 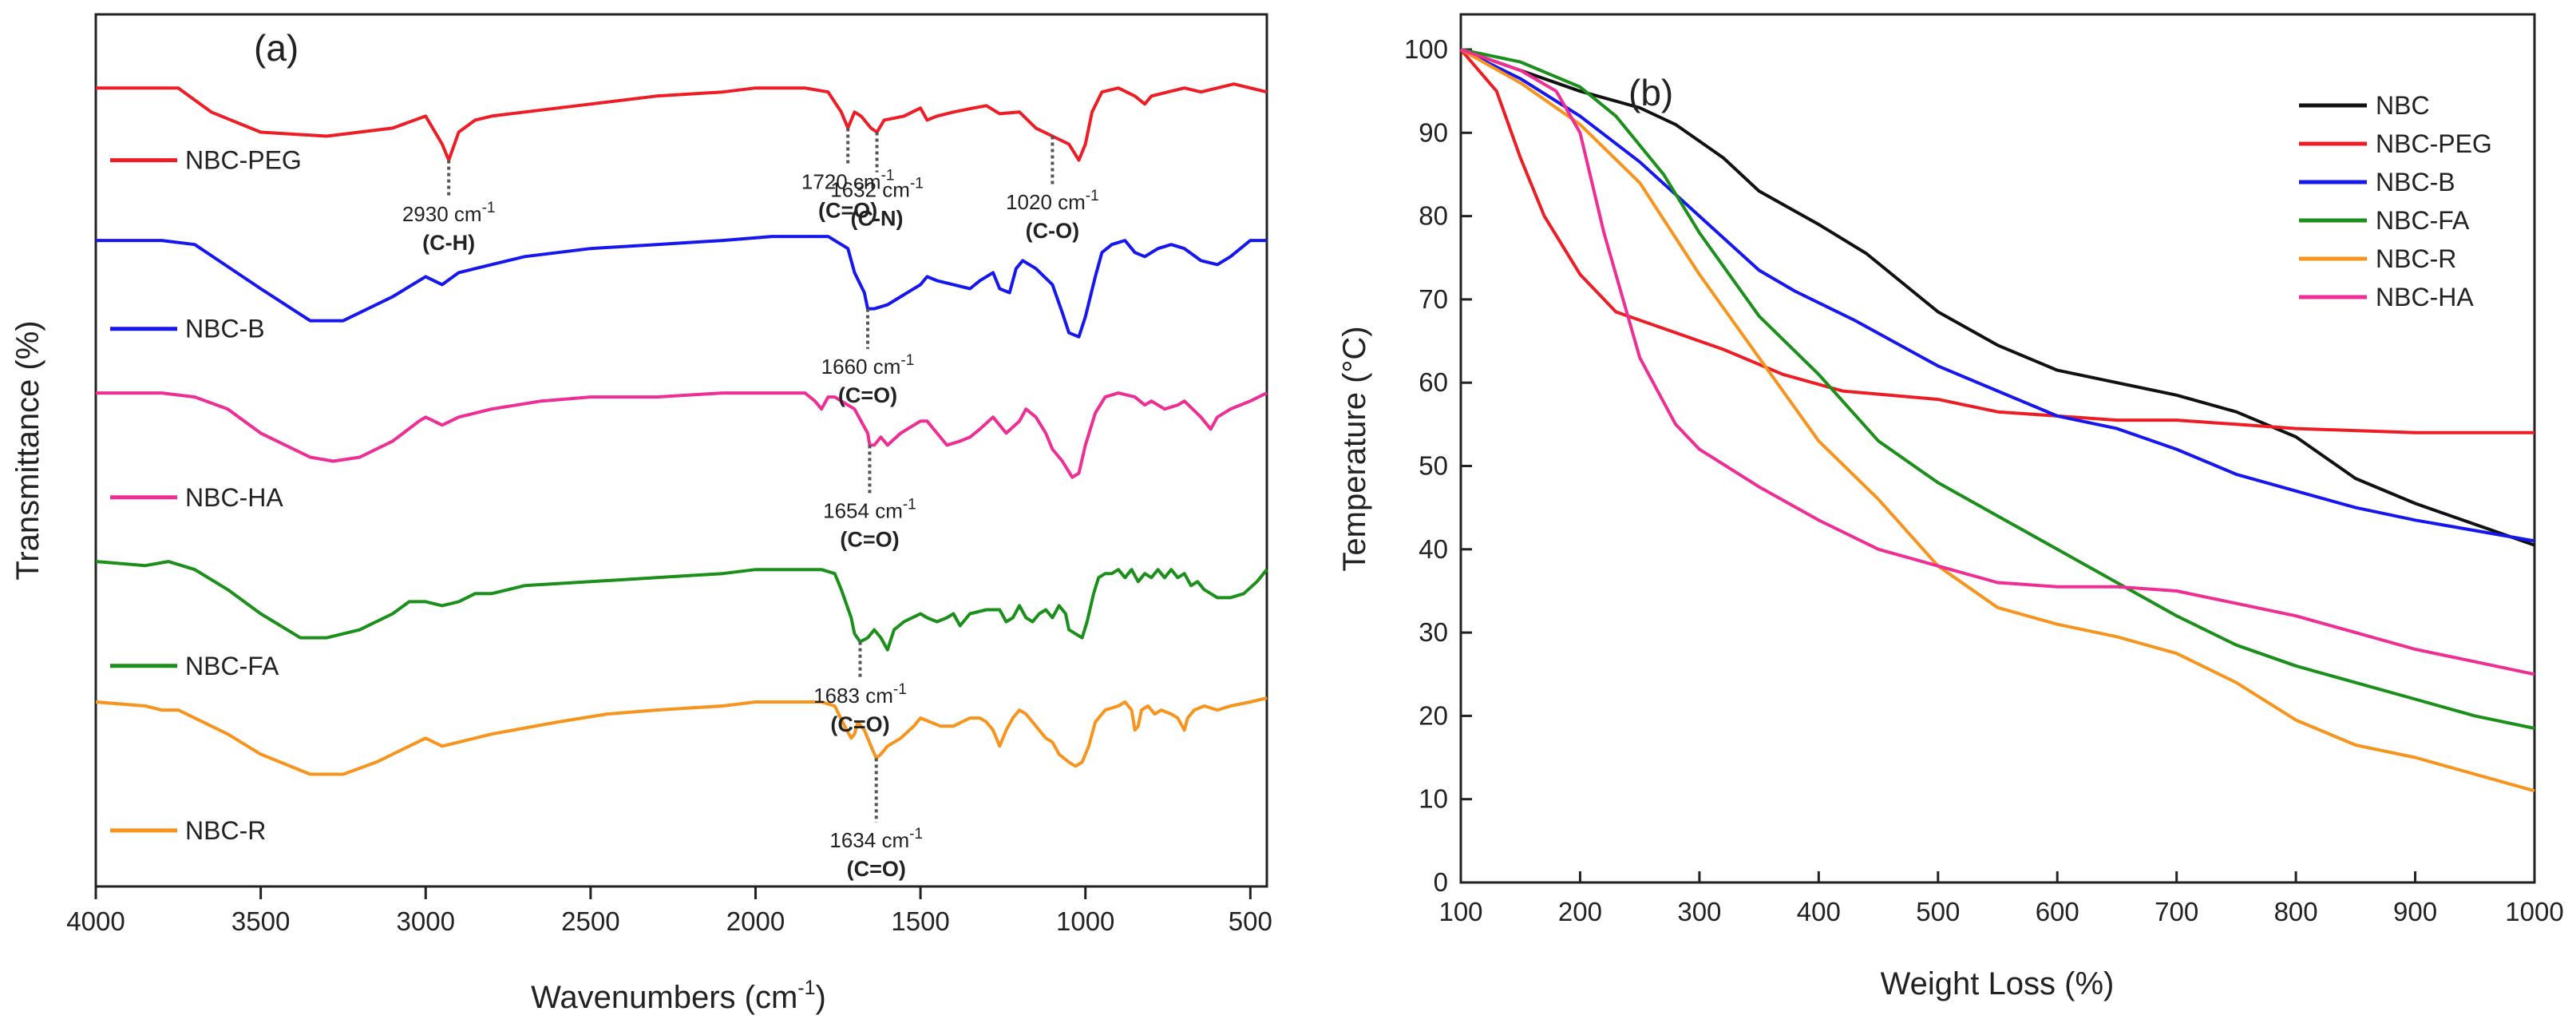 I want to click on panel-b-y-axis-title: Temperature (°C), so click(x=1355, y=449).